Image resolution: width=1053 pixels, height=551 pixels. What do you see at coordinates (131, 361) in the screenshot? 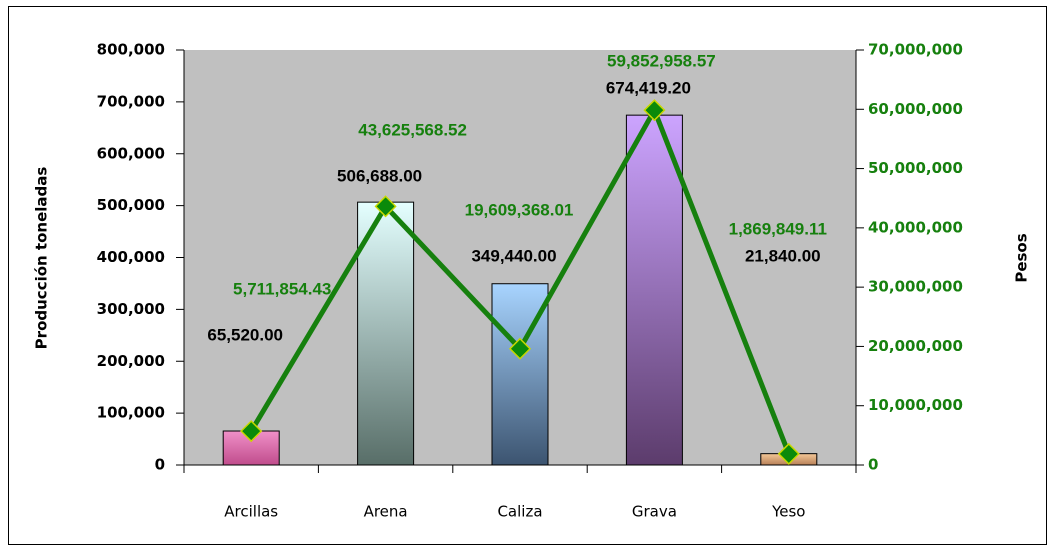
I see `y-tick-label: 200,000` at bounding box center [131, 361].